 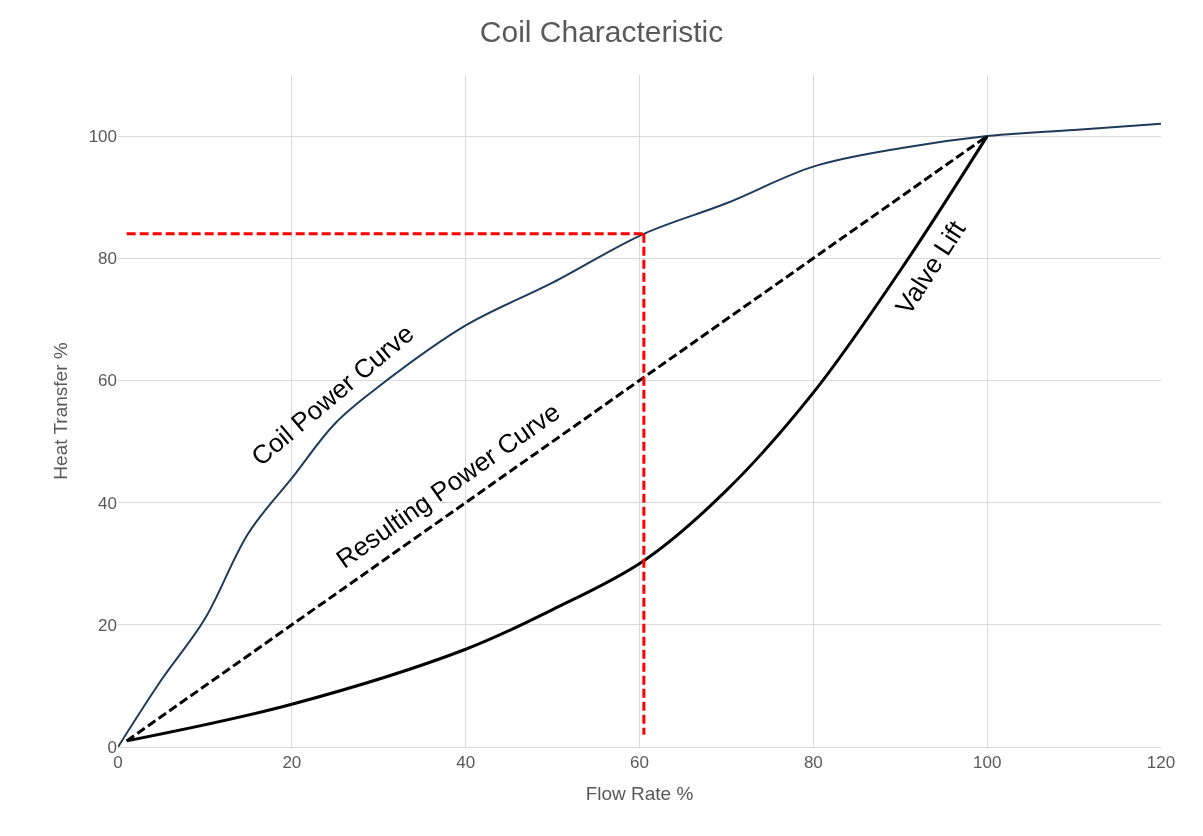 What do you see at coordinates (292, 763) in the screenshot?
I see `x-tick-label: 20` at bounding box center [292, 763].